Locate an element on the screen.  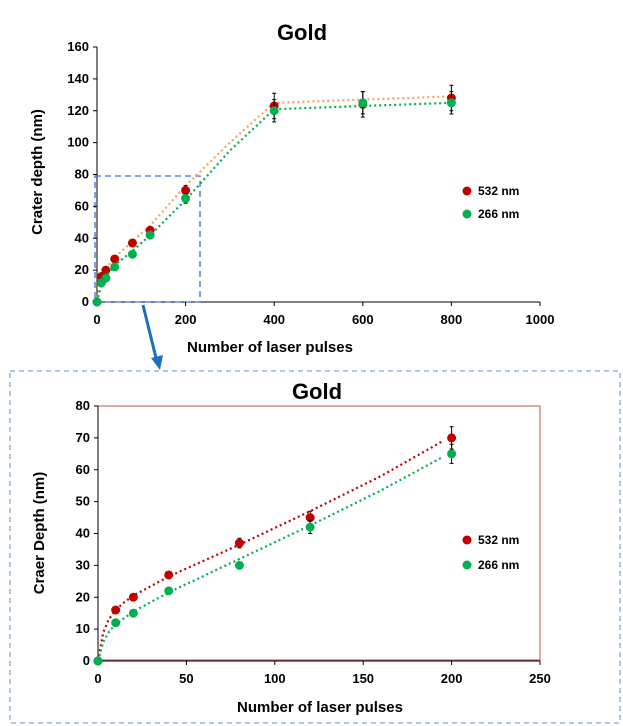
top-legend-label-532: 532 nm is located at coordinates (498, 191).